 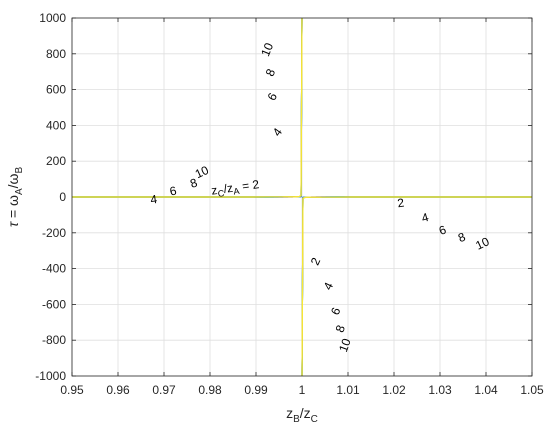 What do you see at coordinates (440, 390) in the screenshot?
I see `x-tick-label: 1.03` at bounding box center [440, 390].